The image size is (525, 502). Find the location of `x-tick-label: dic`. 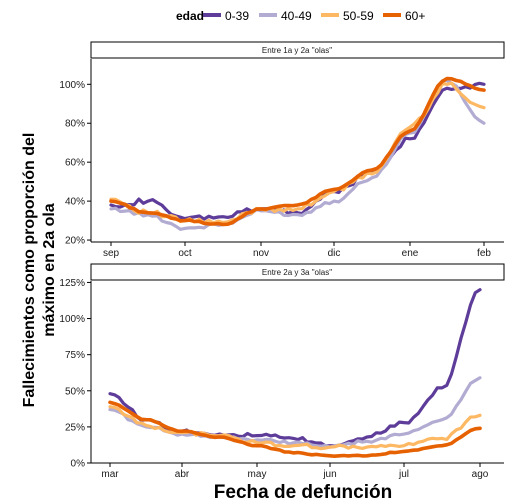

x-tick-label: dic is located at coordinates (334, 253).